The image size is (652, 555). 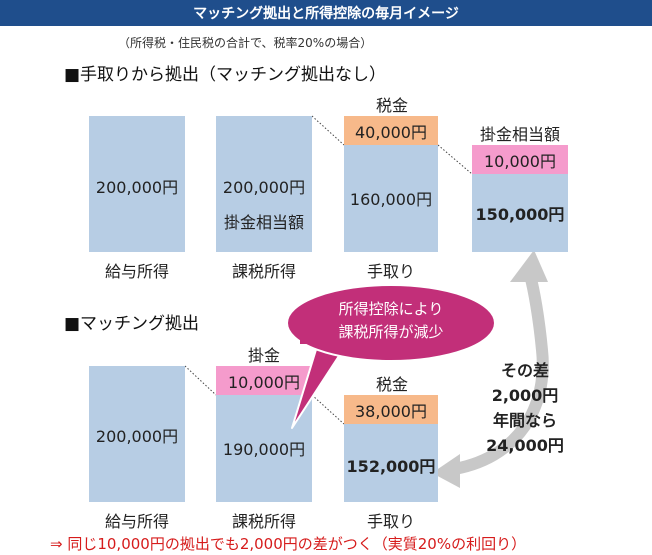 I want to click on section1-tax-value: 40,000円, so click(x=391, y=132).